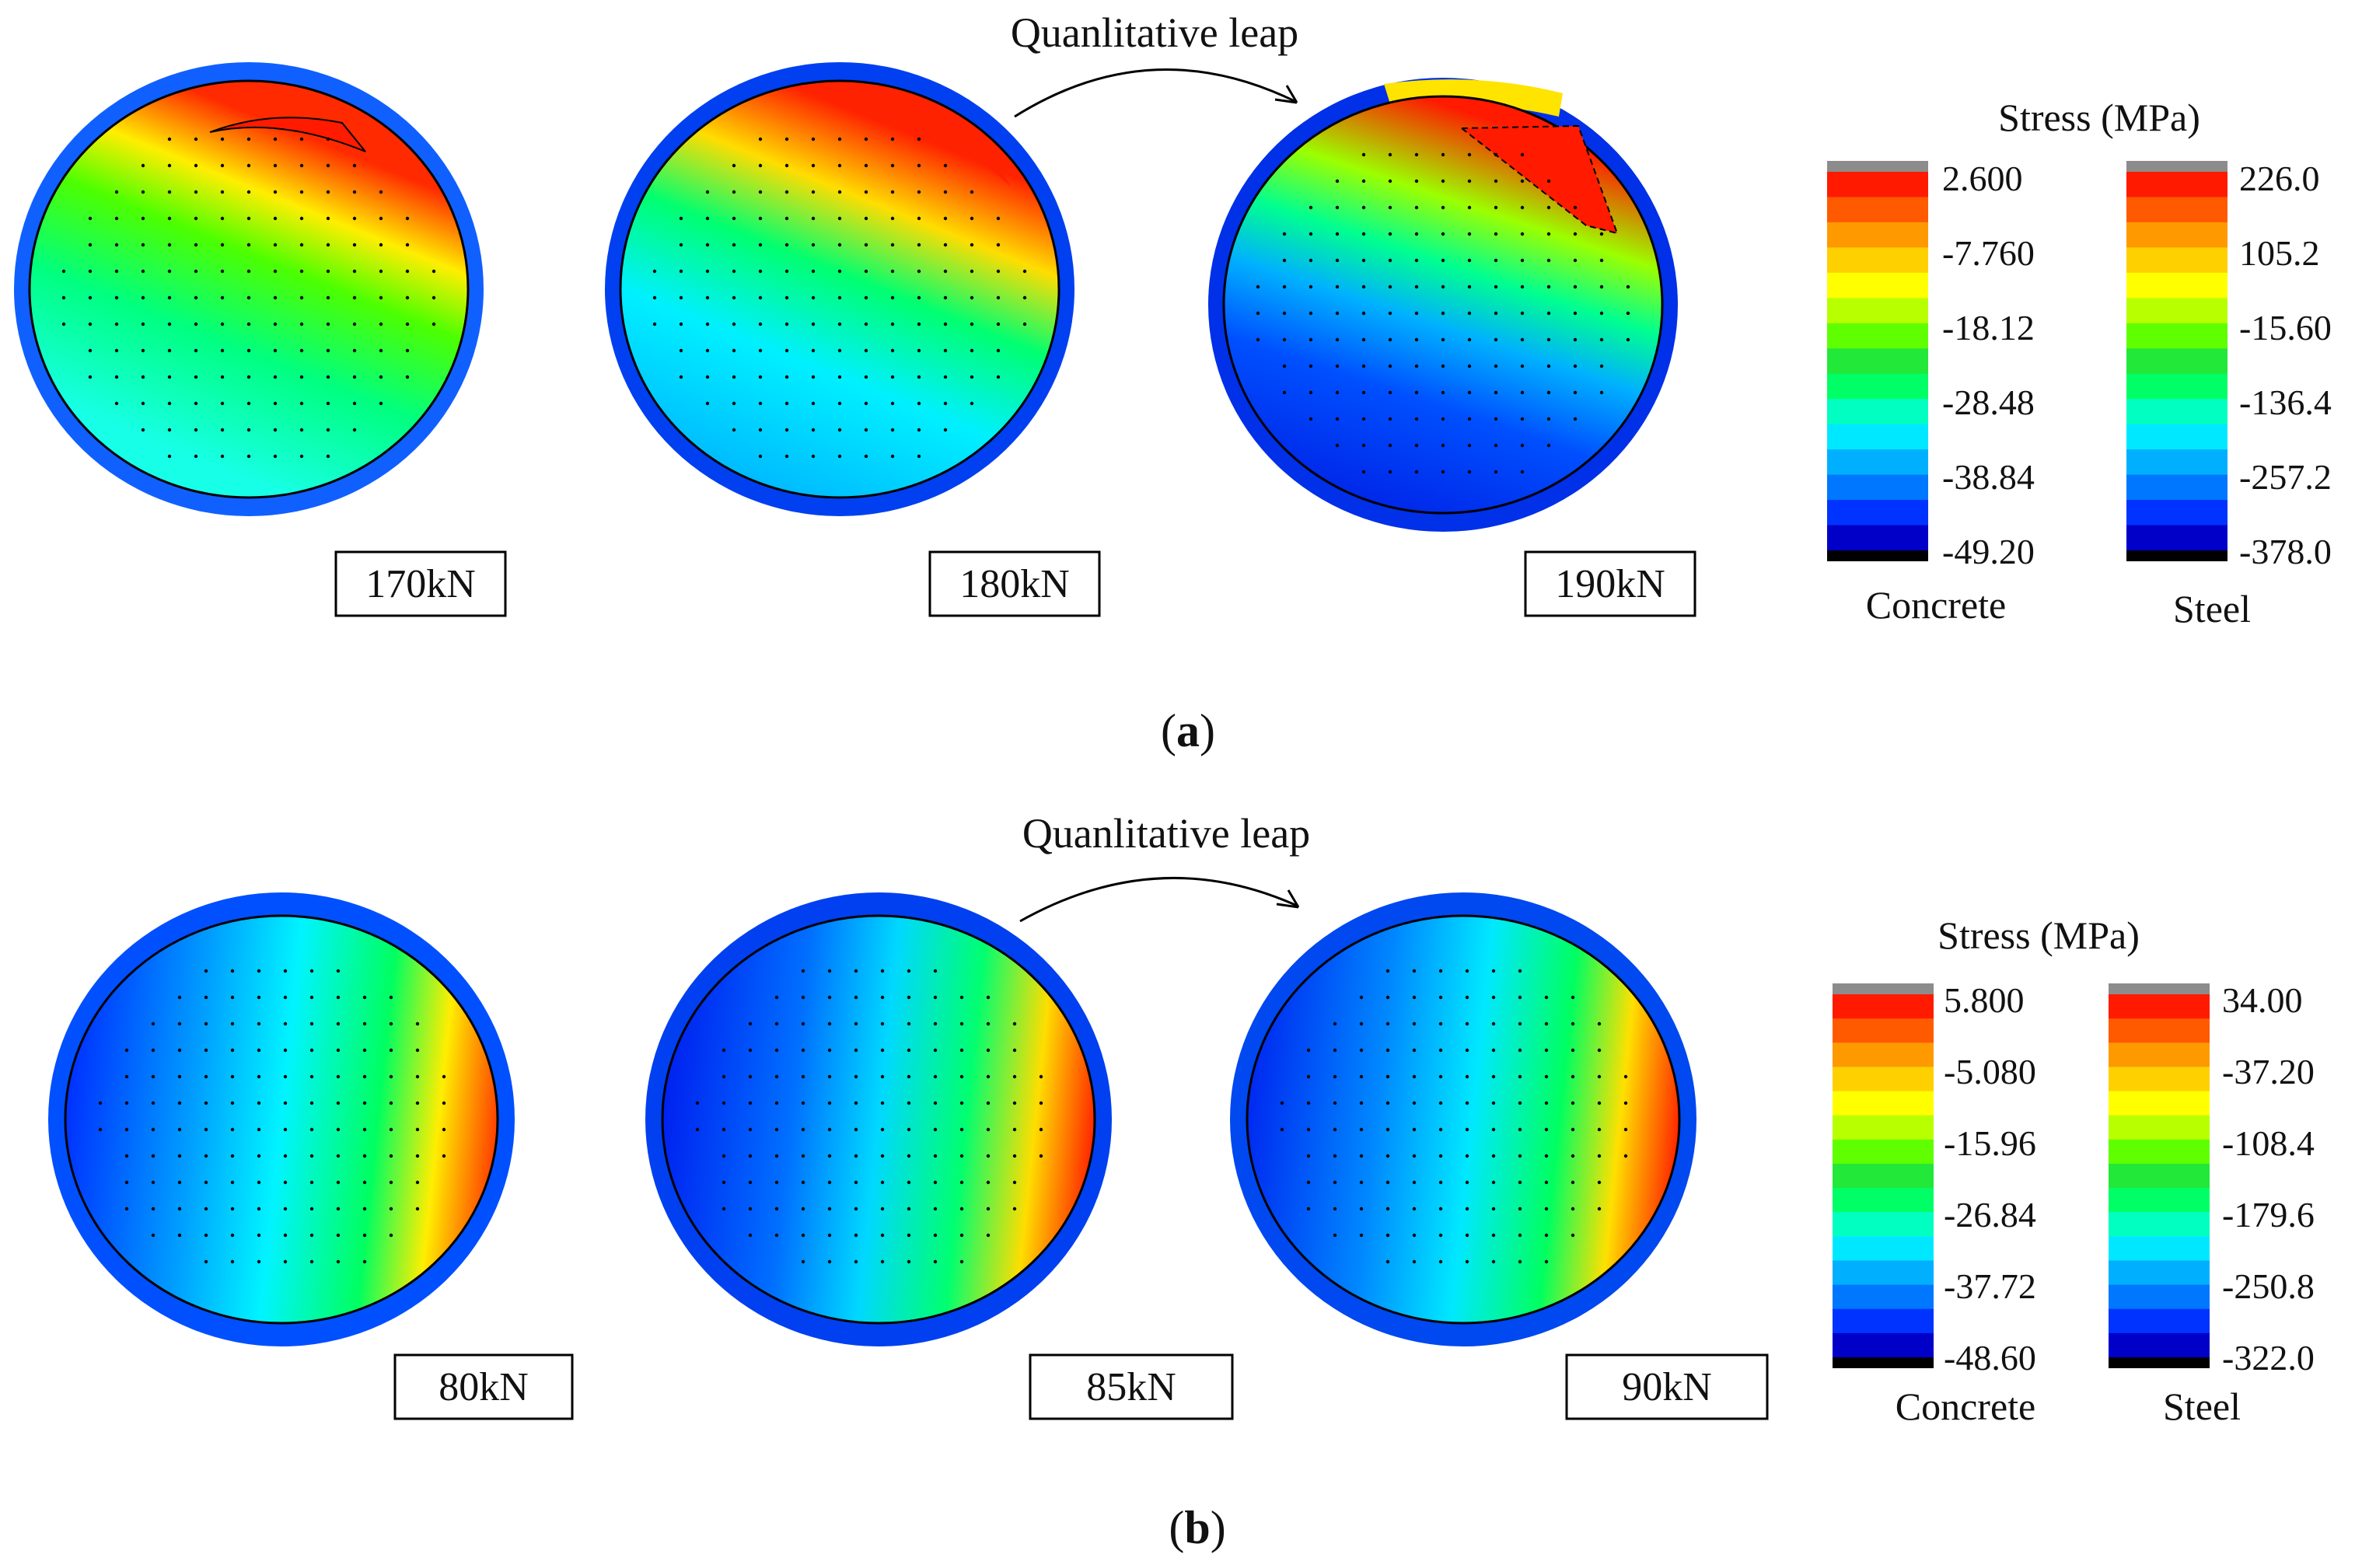 The height and width of the screenshot is (1568, 2376). I want to click on concrete-colorbar, so click(1883, 1175).